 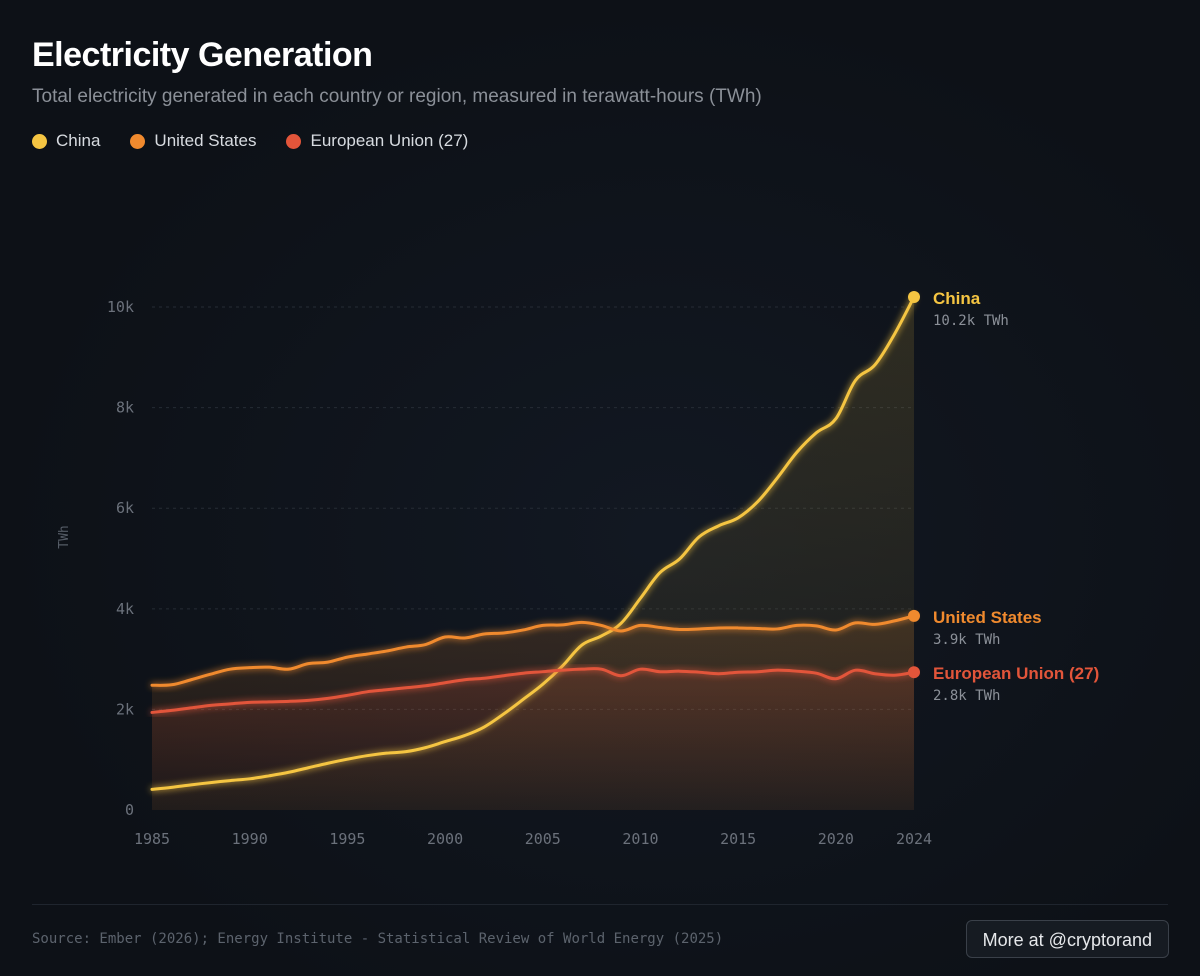 What do you see at coordinates (914, 615) in the screenshot?
I see `end-point-united-states` at bounding box center [914, 615].